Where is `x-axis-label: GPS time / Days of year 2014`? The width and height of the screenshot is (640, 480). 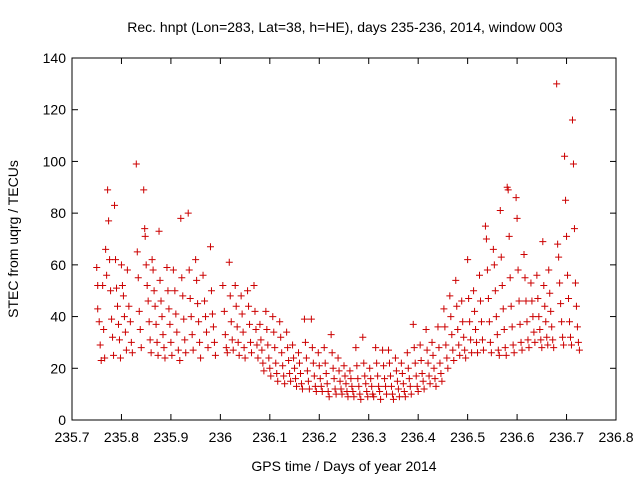 x-axis-label: GPS time / Days of year 2014 is located at coordinates (343, 466).